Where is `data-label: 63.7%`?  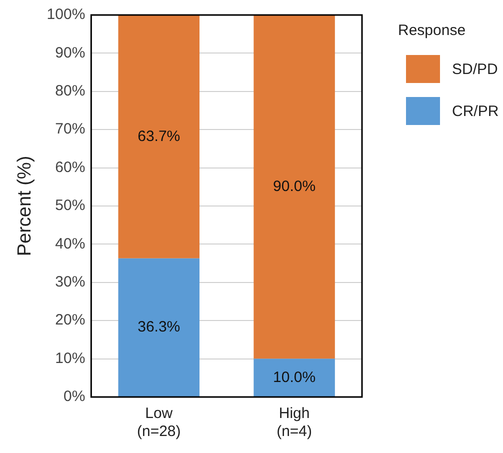
data-label: 63.7% is located at coordinates (159, 136).